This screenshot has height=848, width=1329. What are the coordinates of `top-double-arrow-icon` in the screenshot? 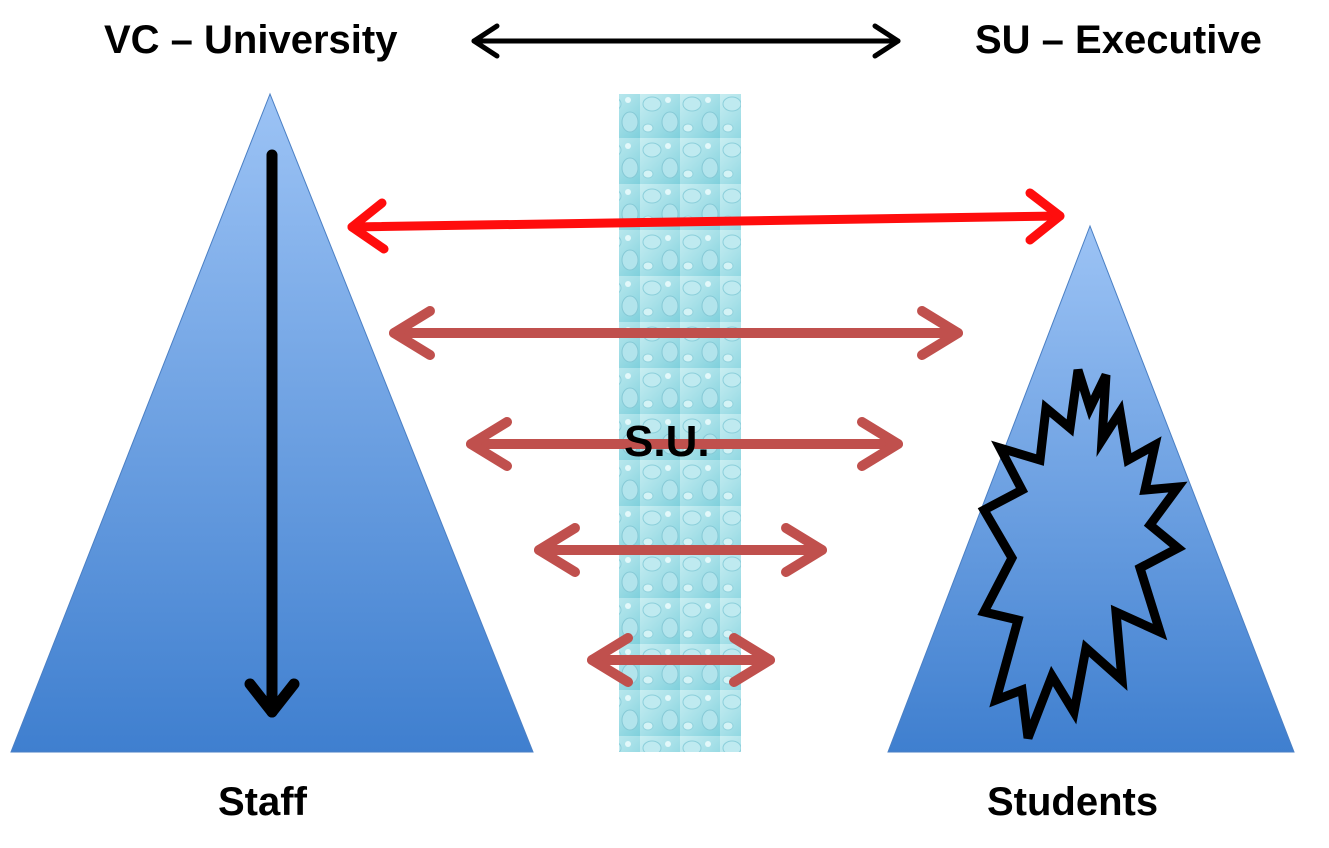 It's located at (686, 41).